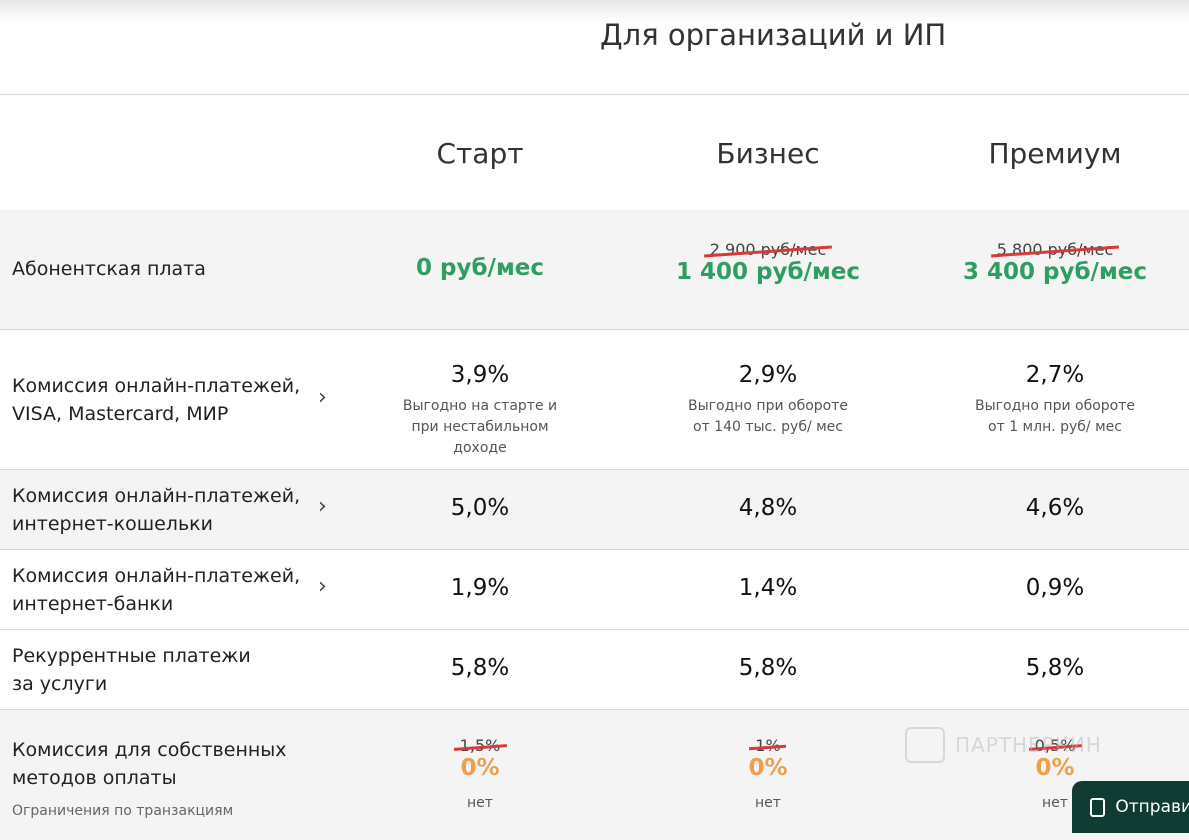 The height and width of the screenshot is (840, 1189). I want to click on price-business: 2 900 руб/мес 1 400 руб/мес, so click(768, 262).